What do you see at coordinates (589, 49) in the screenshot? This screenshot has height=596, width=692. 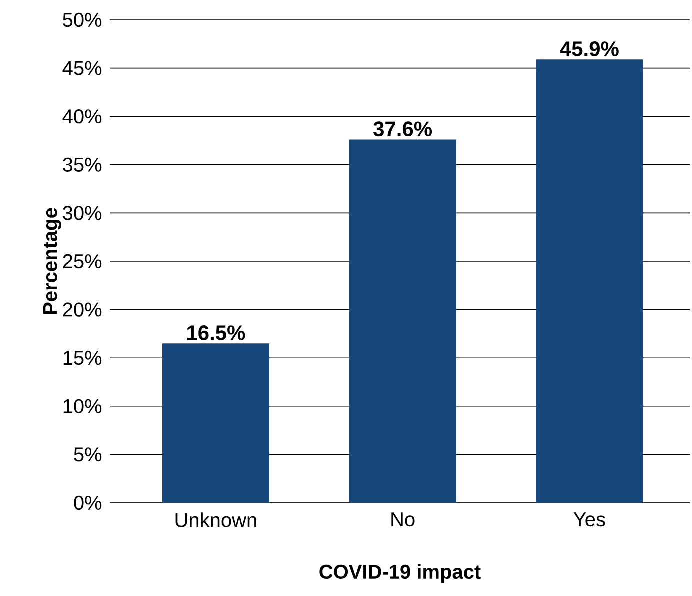 I see `data-label: 45.9%` at bounding box center [589, 49].